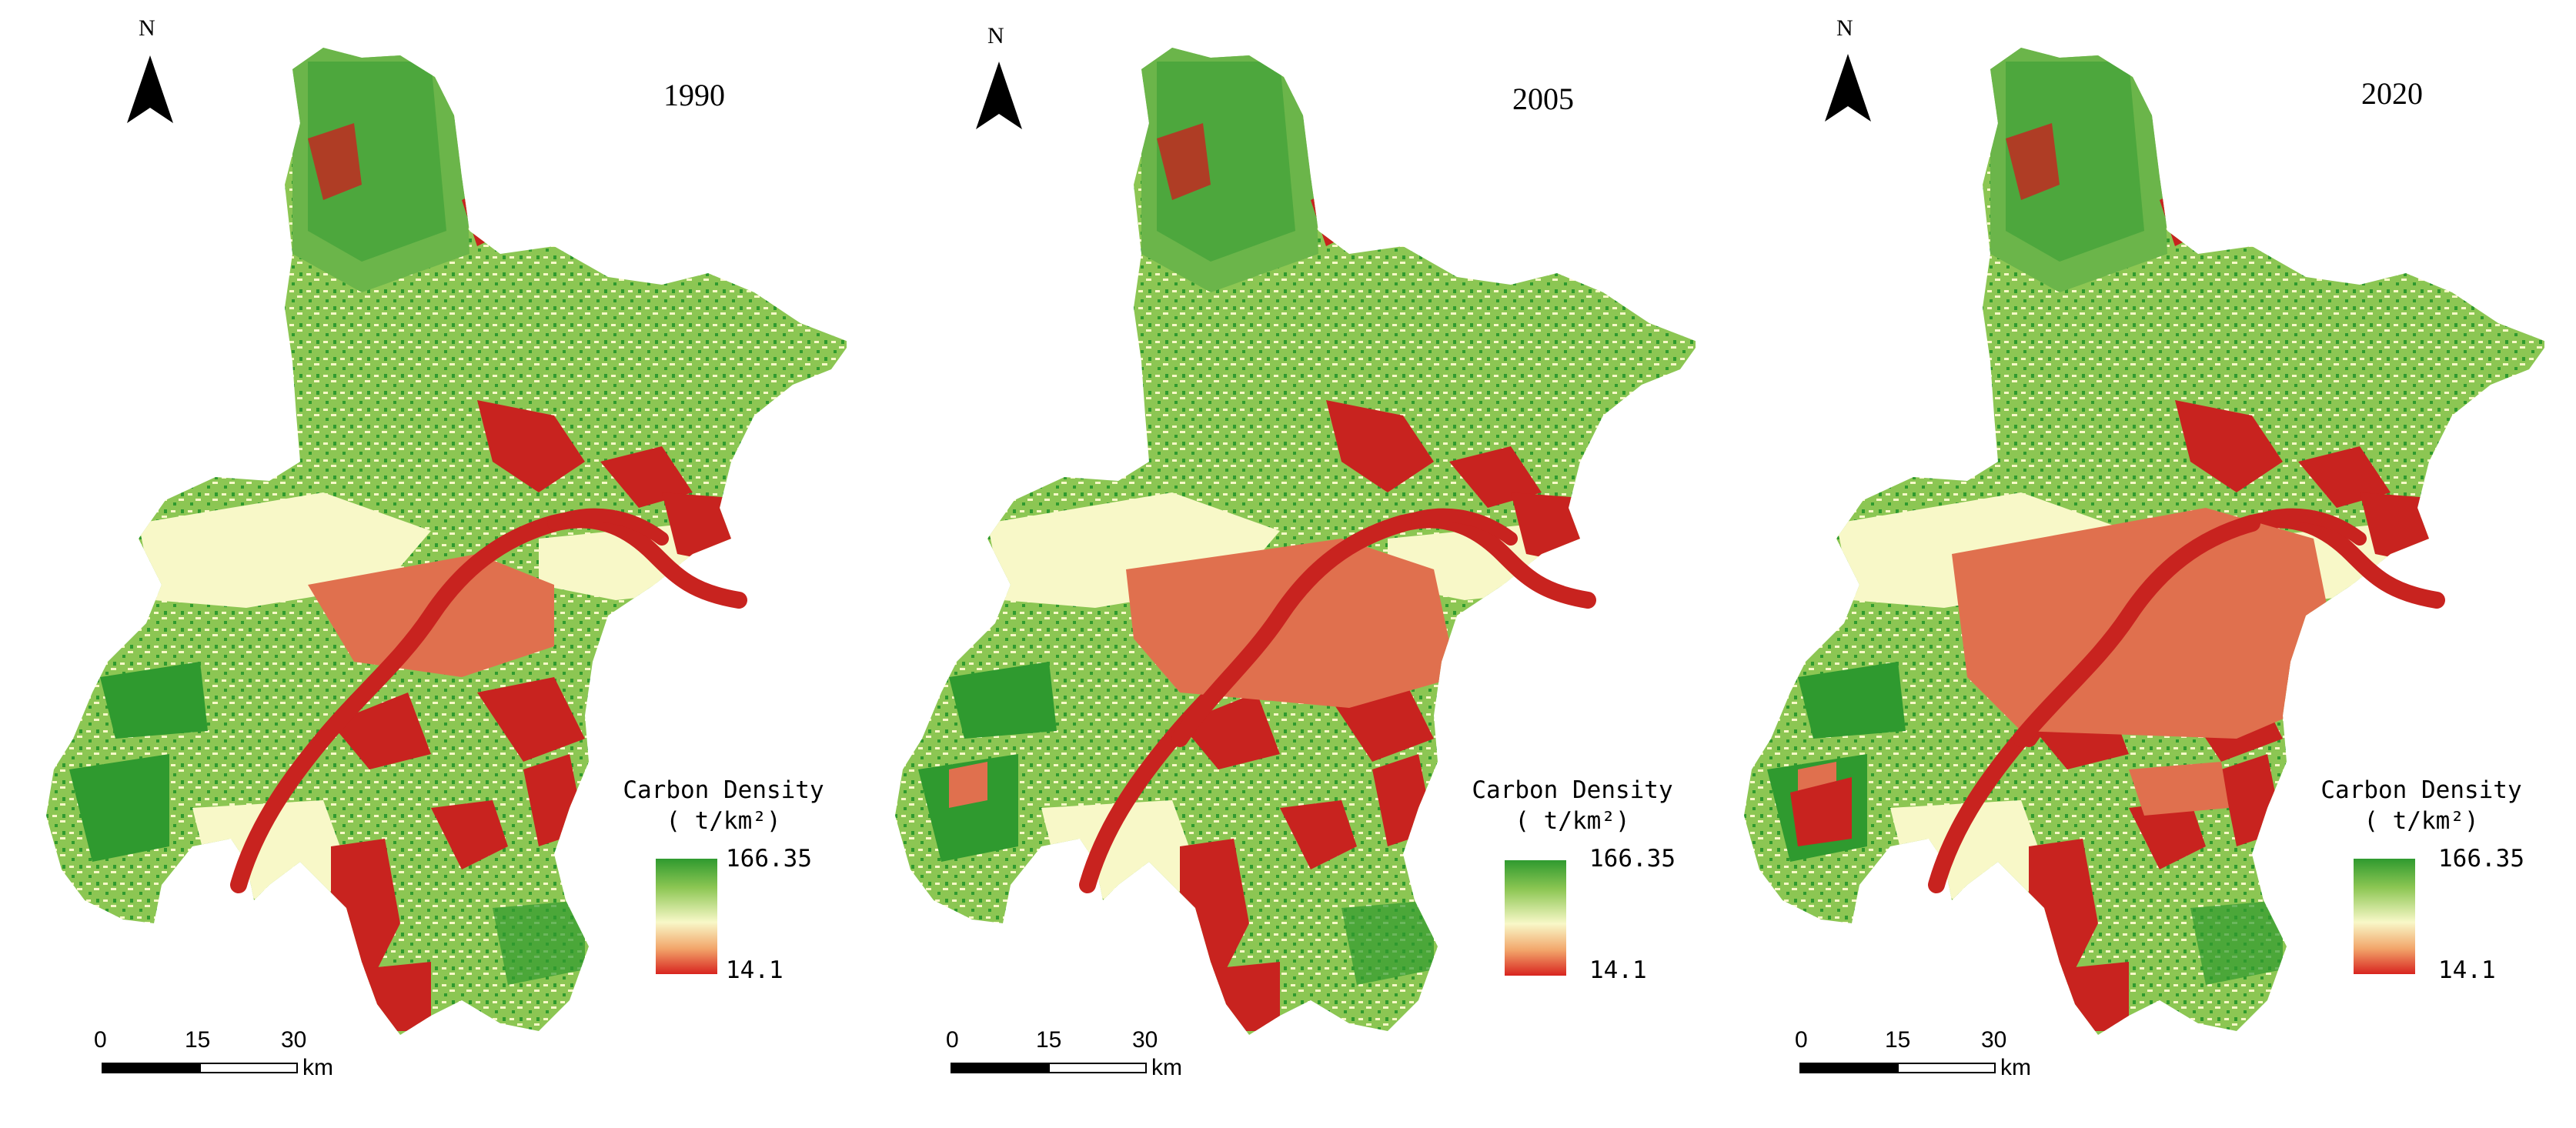 The height and width of the screenshot is (1128, 2576). Describe the element at coordinates (694, 95) in the screenshot. I see `year-label: 1990` at that location.